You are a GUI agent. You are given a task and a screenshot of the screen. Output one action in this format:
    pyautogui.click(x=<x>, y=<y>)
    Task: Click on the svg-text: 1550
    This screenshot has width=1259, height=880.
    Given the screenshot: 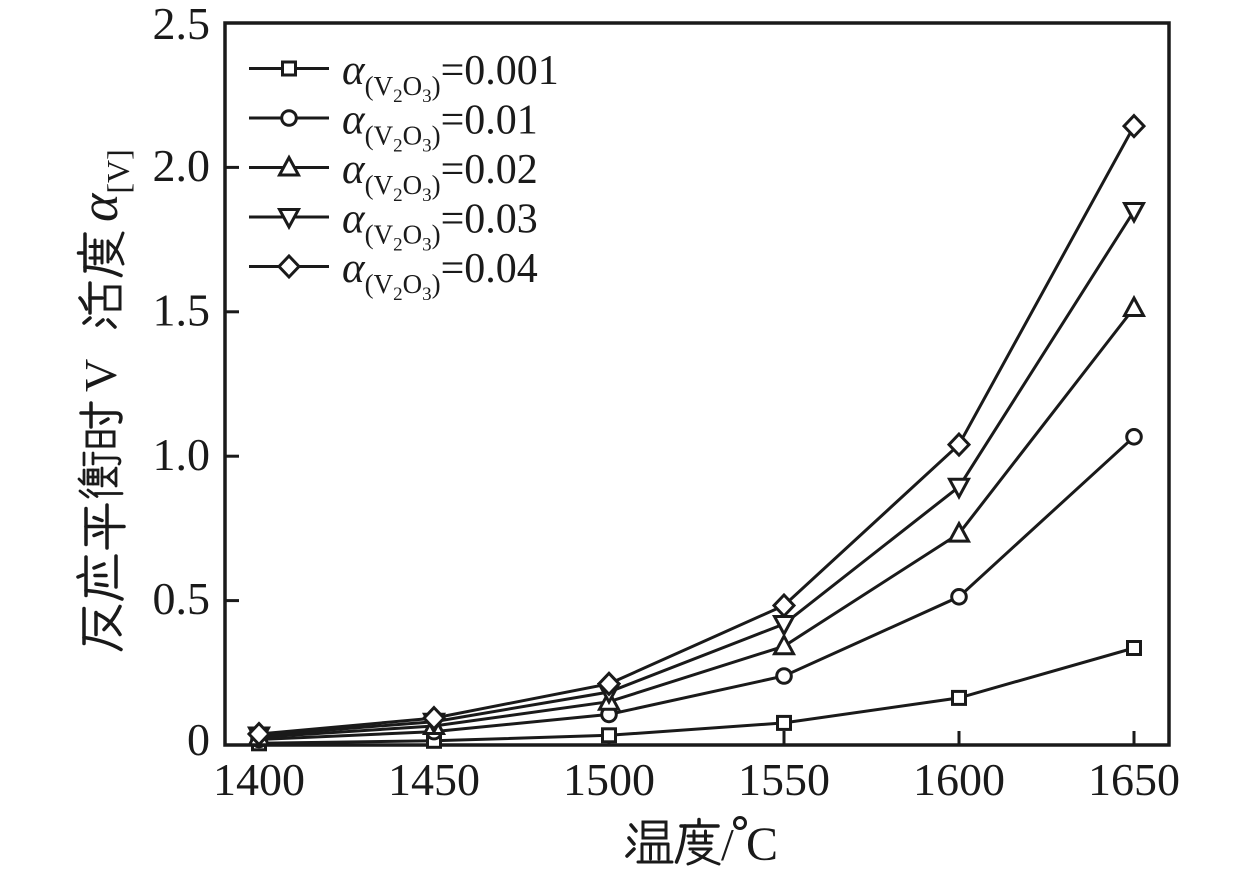 What is the action you would take?
    pyautogui.click(x=784, y=779)
    